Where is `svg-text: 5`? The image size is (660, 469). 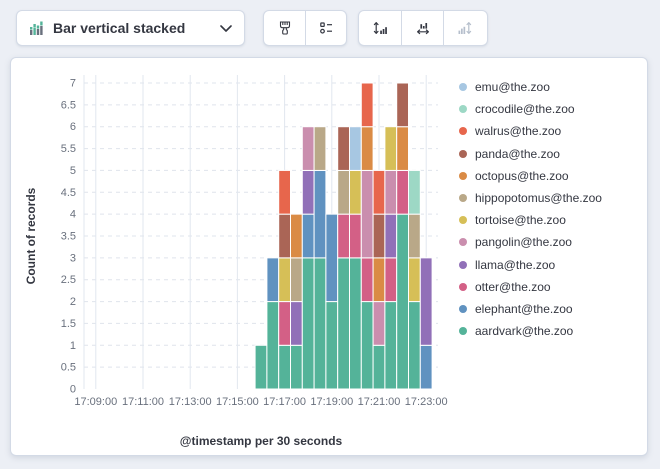 svg-text: 5 is located at coordinates (73, 171).